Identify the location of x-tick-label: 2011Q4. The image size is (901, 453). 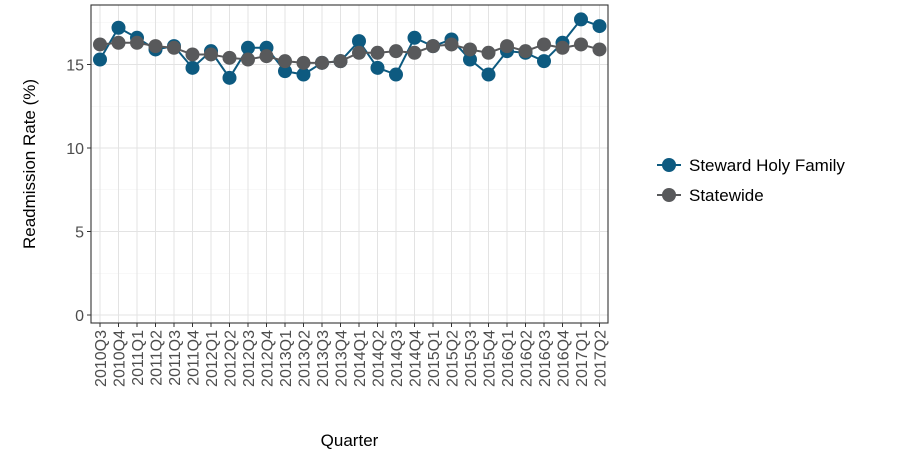
(194, 358).